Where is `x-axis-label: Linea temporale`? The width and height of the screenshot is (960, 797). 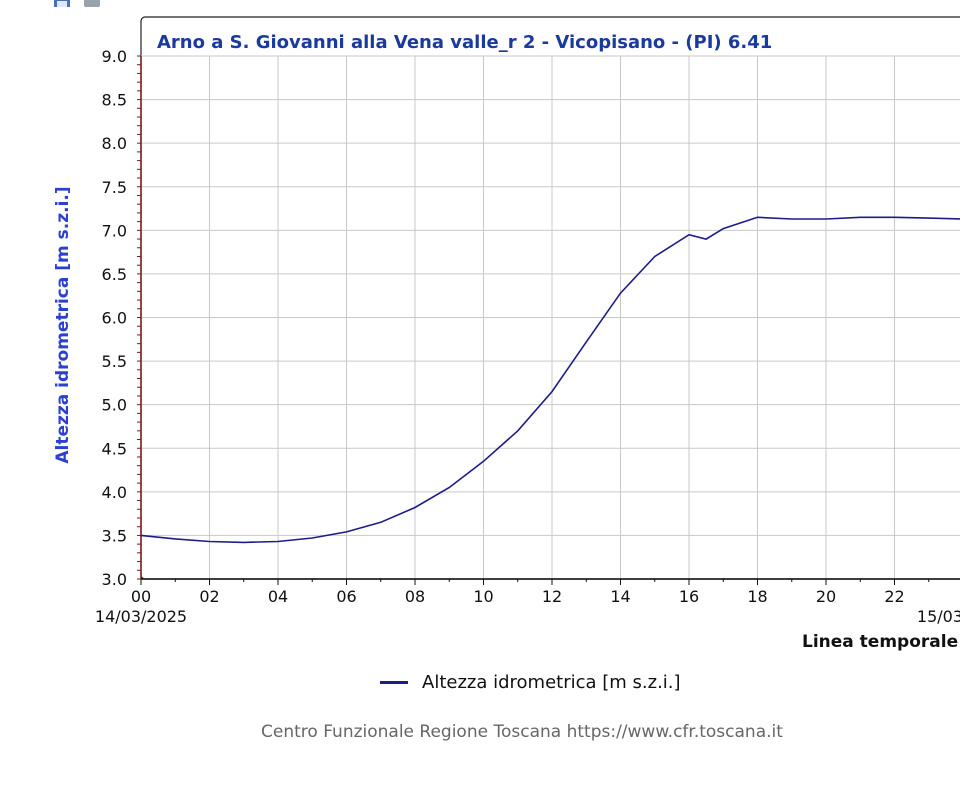 x-axis-label: Linea temporale is located at coordinates (880, 642).